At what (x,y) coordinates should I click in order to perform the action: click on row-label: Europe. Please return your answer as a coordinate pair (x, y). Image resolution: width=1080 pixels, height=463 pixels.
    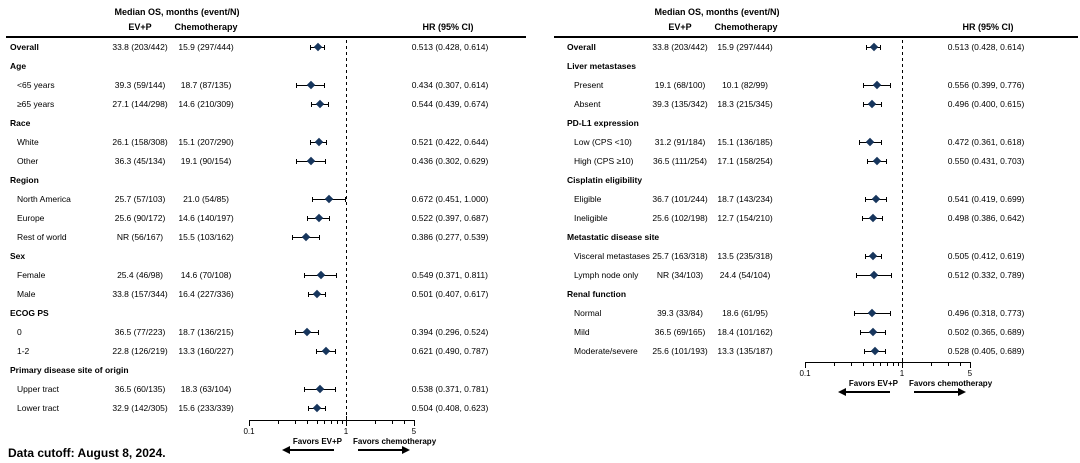
    Looking at the image, I should click on (31, 218).